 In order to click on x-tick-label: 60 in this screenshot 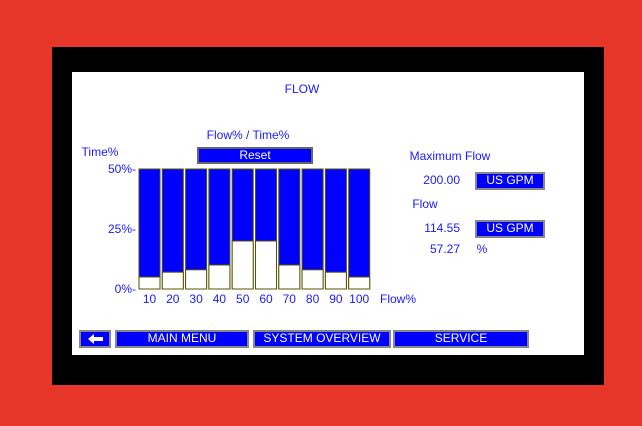, I will do `click(266, 299)`.